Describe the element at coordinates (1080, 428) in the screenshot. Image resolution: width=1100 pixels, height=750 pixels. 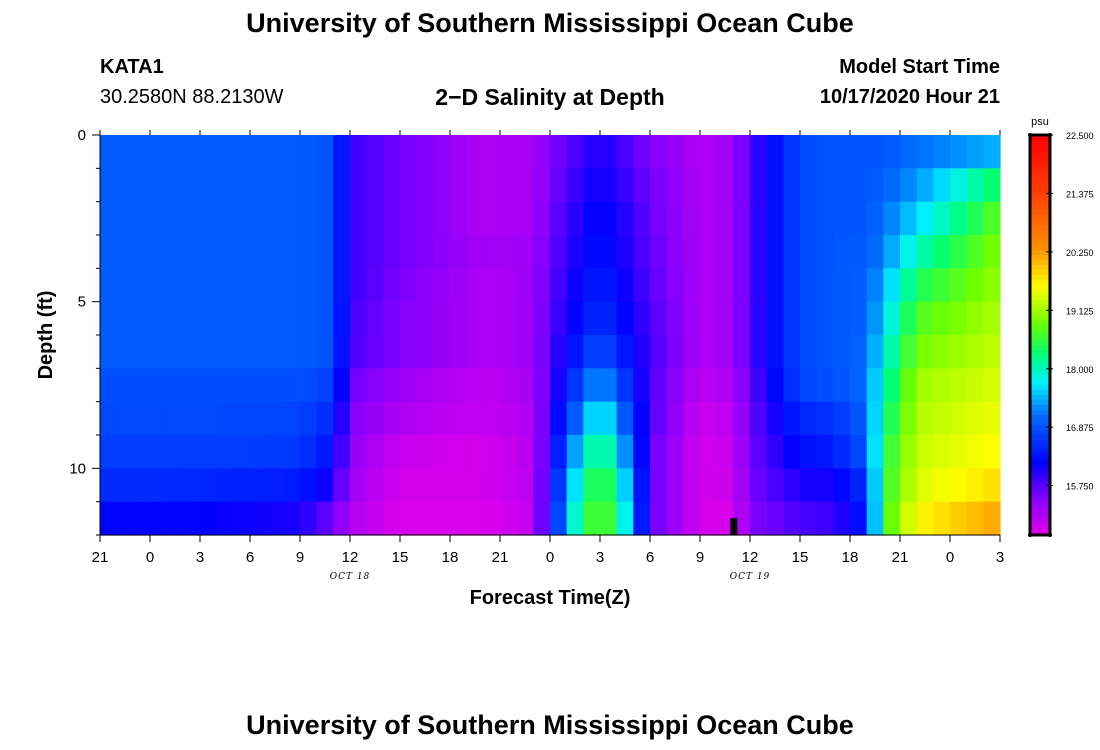
I see `colorbar-tick-label: 16.875` at that location.